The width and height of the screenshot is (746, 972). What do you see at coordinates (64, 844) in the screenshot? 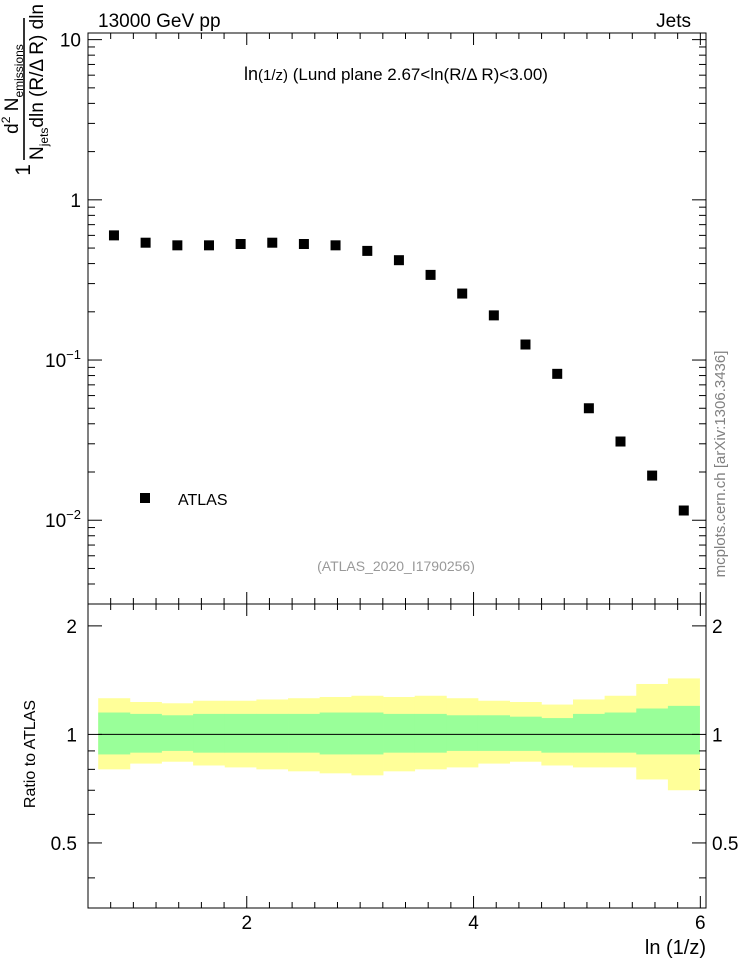
I see `ratio-ytick-label-left-0: 0.5` at bounding box center [64, 844].